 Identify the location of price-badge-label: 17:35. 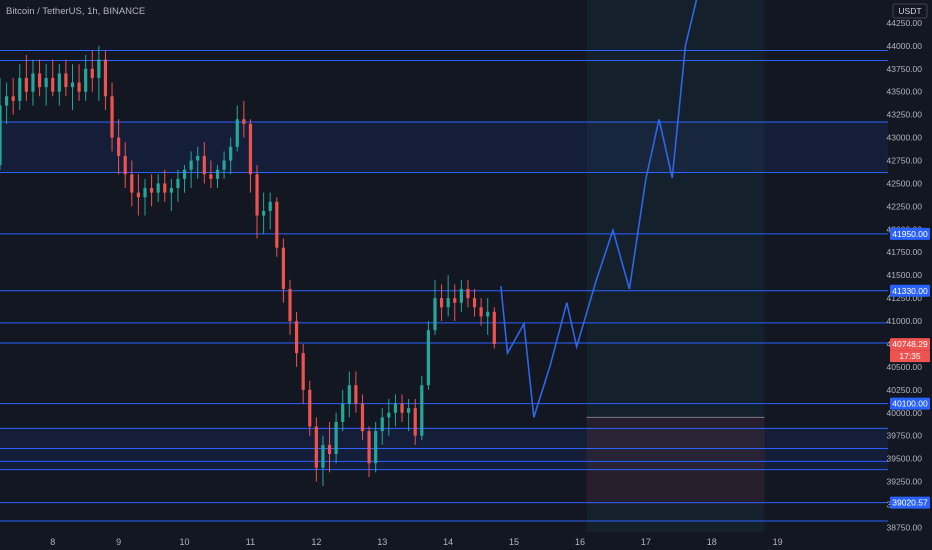
(910, 356).